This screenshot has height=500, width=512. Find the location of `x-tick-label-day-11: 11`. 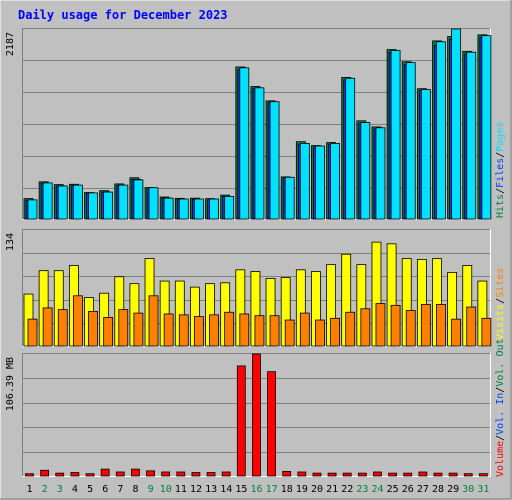

x-tick-label-day-11: 11 is located at coordinates (181, 489).